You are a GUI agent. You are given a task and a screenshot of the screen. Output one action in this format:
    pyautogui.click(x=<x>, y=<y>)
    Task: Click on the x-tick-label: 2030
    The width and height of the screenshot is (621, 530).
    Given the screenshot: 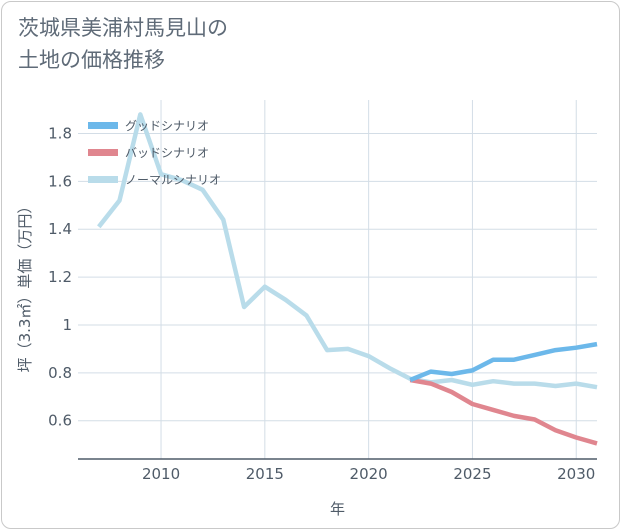 What is the action you would take?
    pyautogui.click(x=576, y=474)
    